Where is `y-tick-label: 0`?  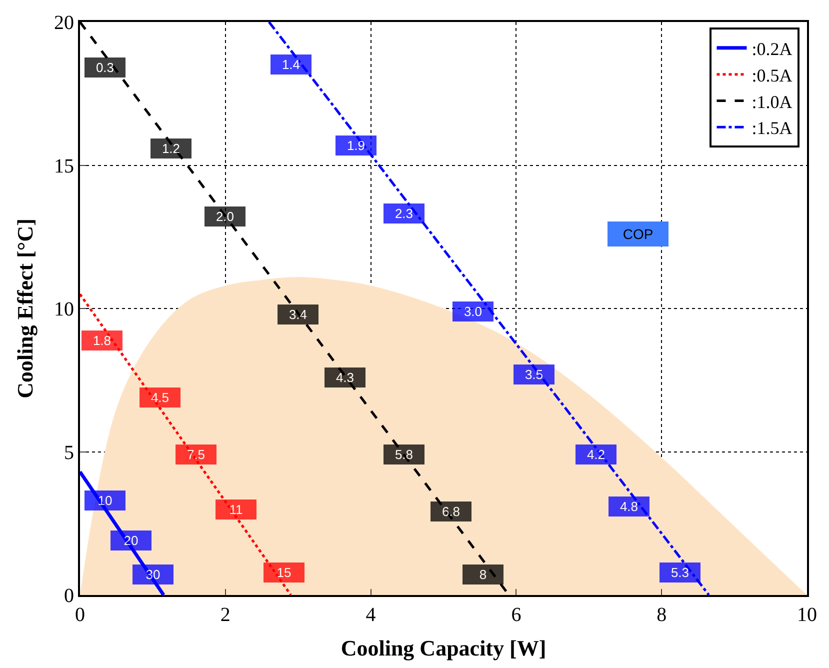 y-tick-label: 0 is located at coordinates (69, 596).